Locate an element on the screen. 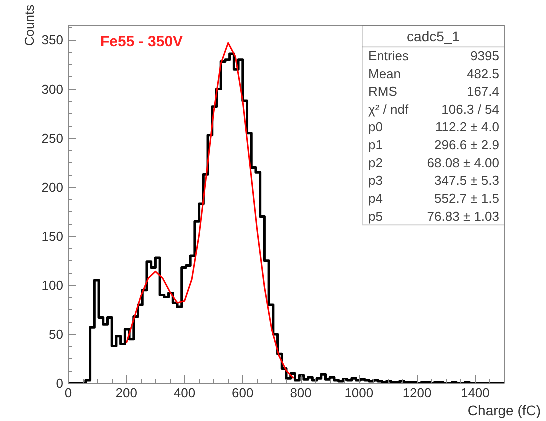 This screenshot has height=421, width=546. annotation: 76.83 ± 1.03 is located at coordinates (463, 216).